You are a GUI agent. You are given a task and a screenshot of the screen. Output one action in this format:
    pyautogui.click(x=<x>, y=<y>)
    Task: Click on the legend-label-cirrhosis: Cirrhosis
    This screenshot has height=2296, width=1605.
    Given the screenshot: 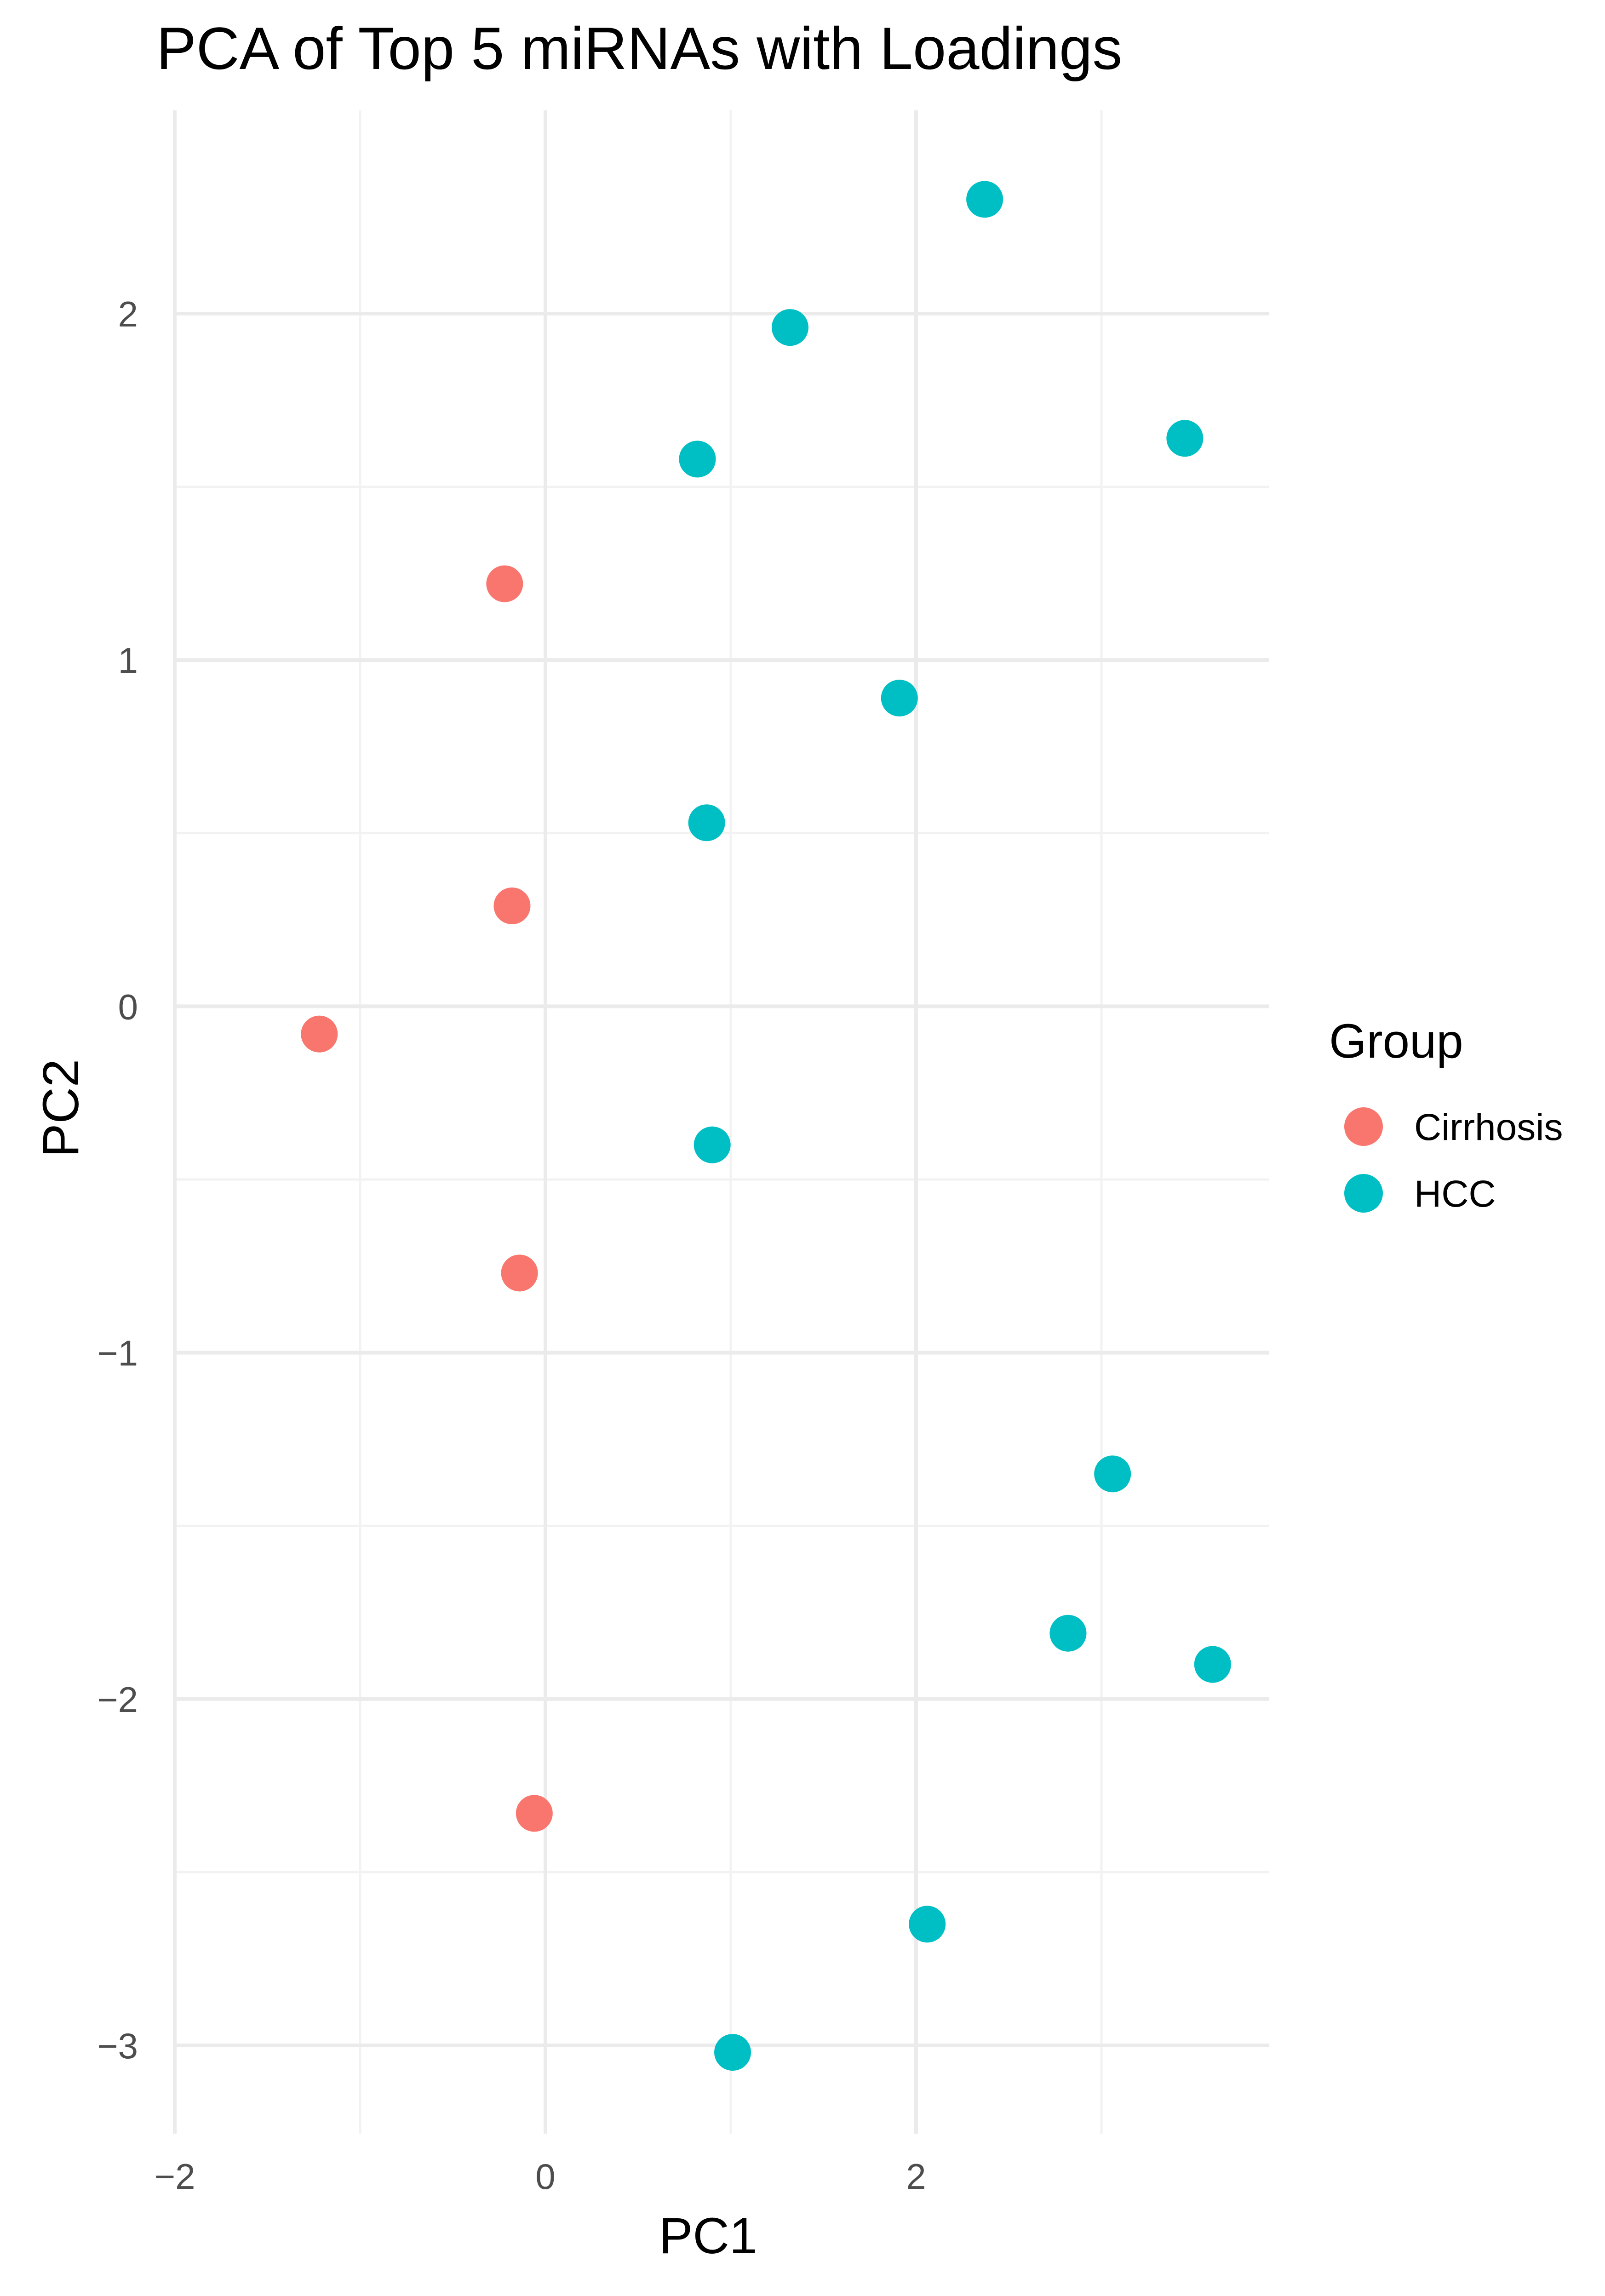 What is the action you would take?
    pyautogui.click(x=1488, y=1127)
    